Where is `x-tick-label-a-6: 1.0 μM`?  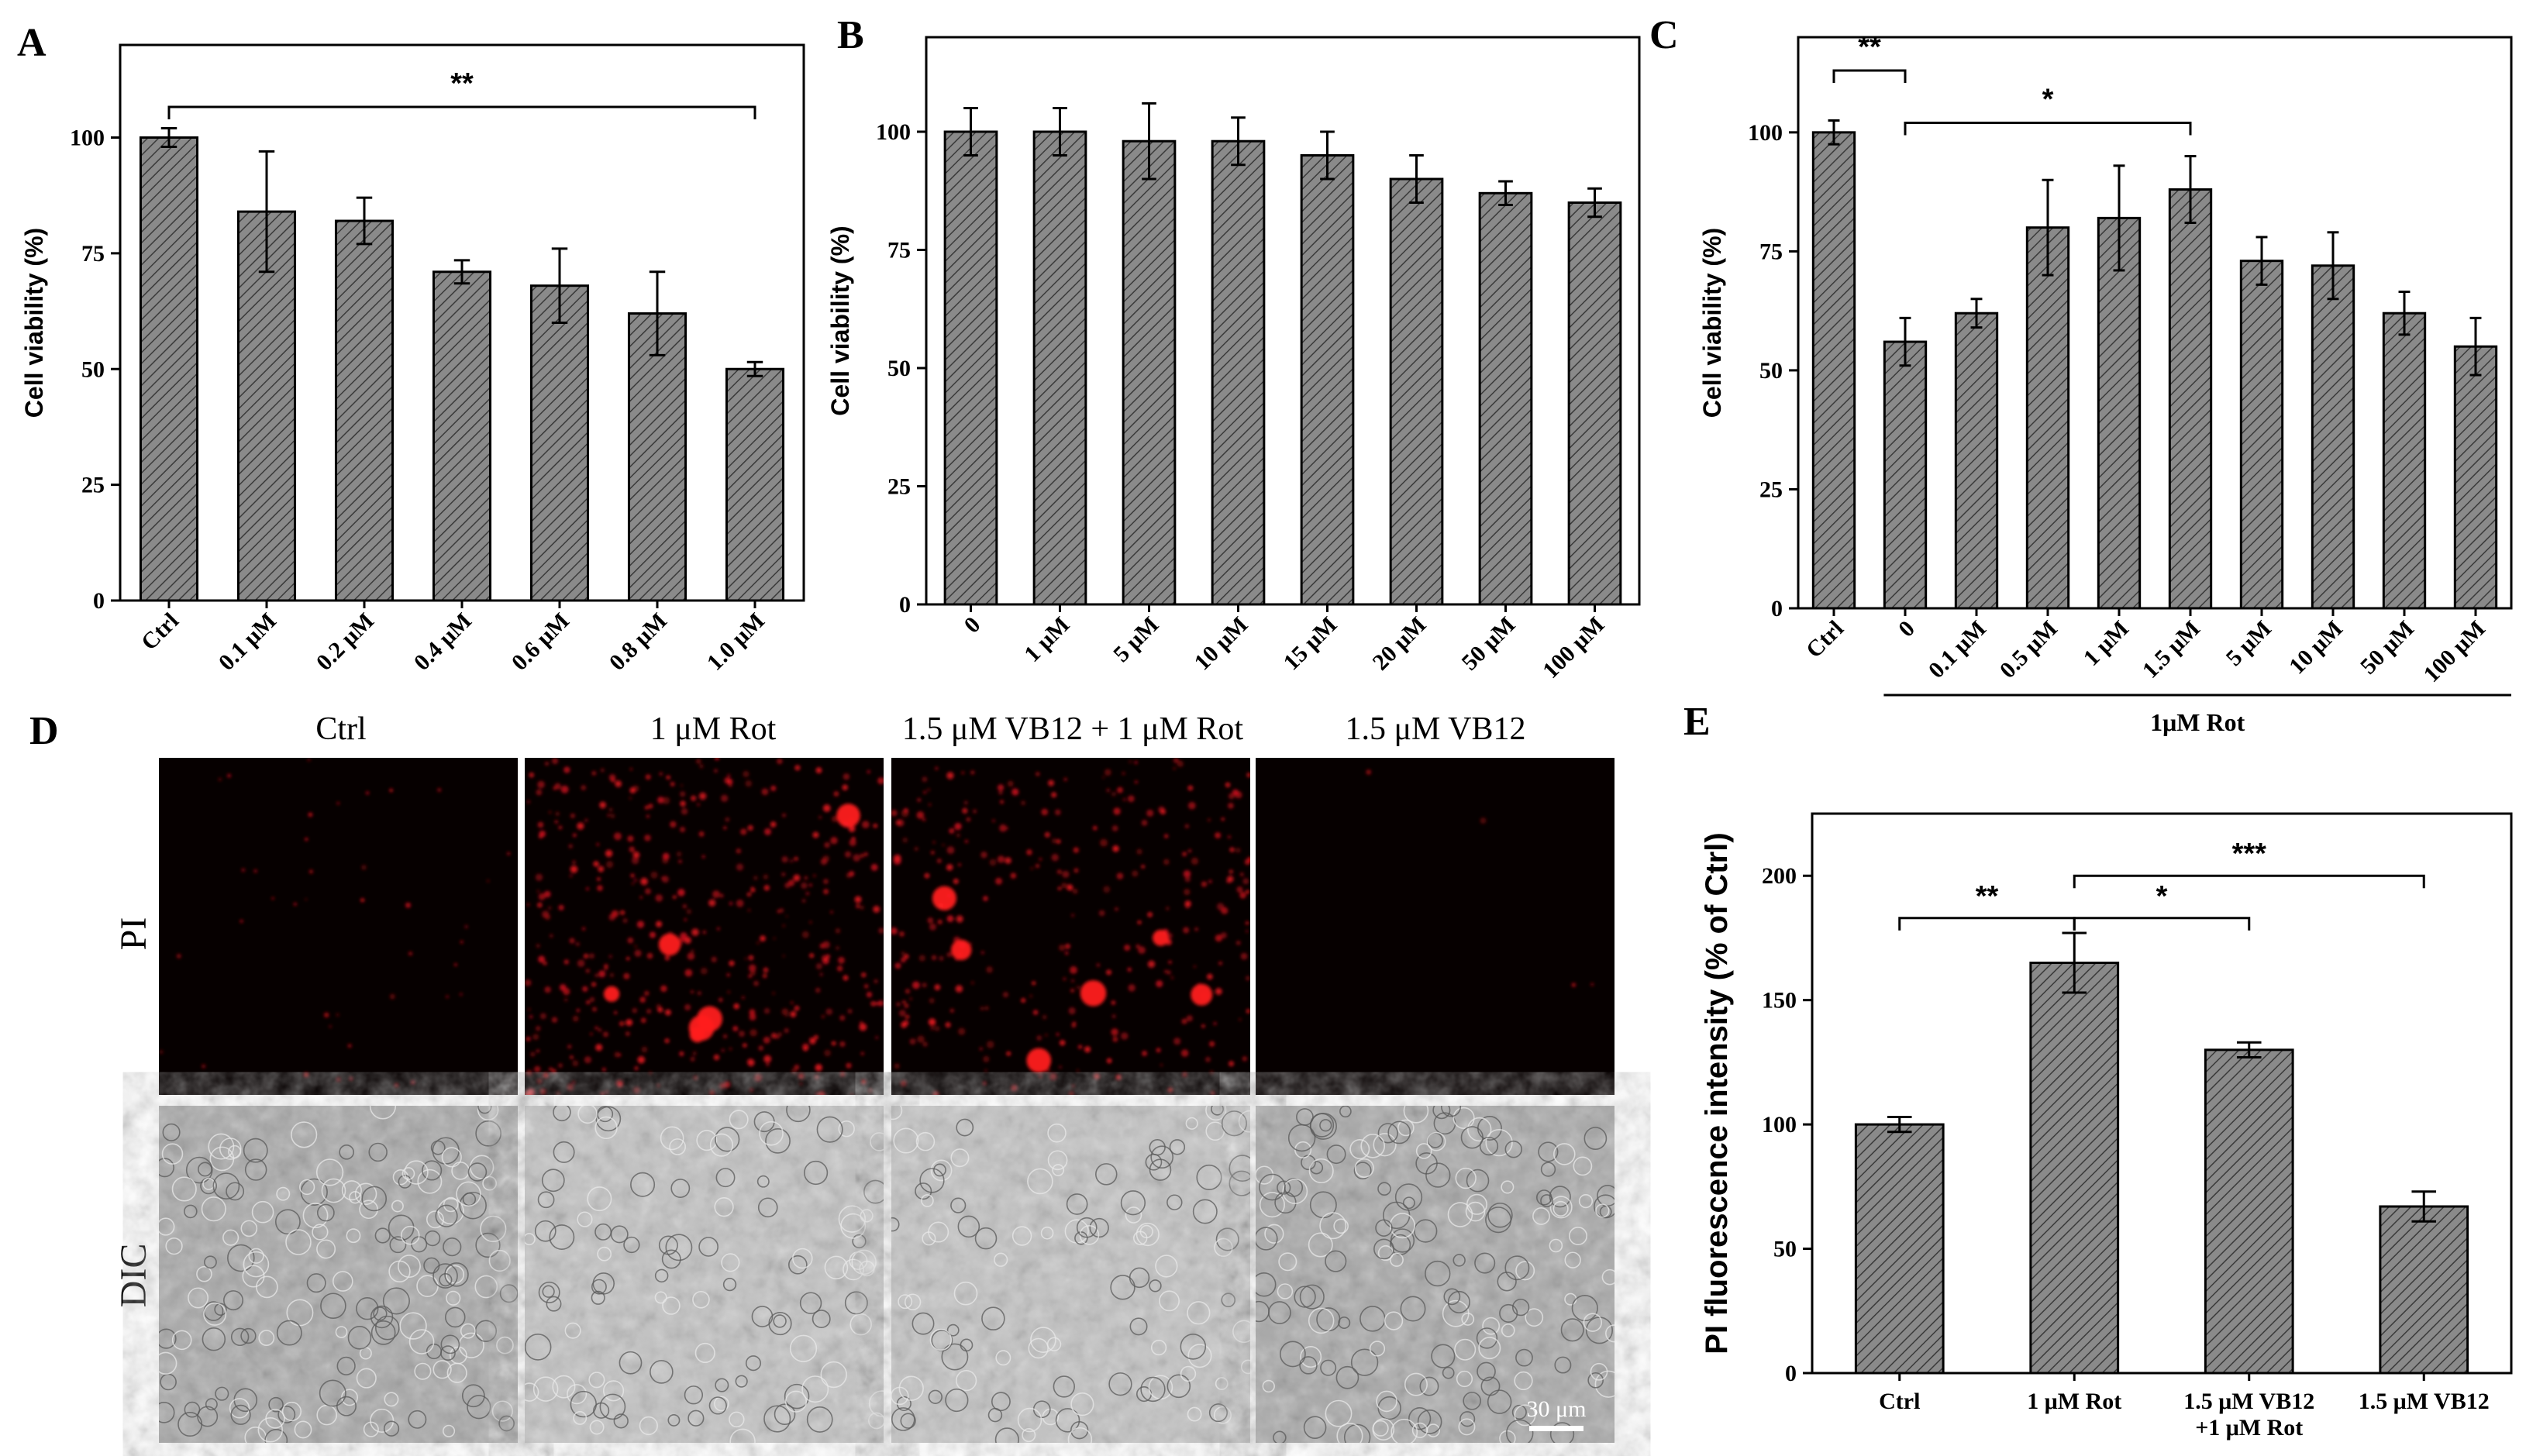
x-tick-label-a-6: 1.0 μM is located at coordinates (736, 642).